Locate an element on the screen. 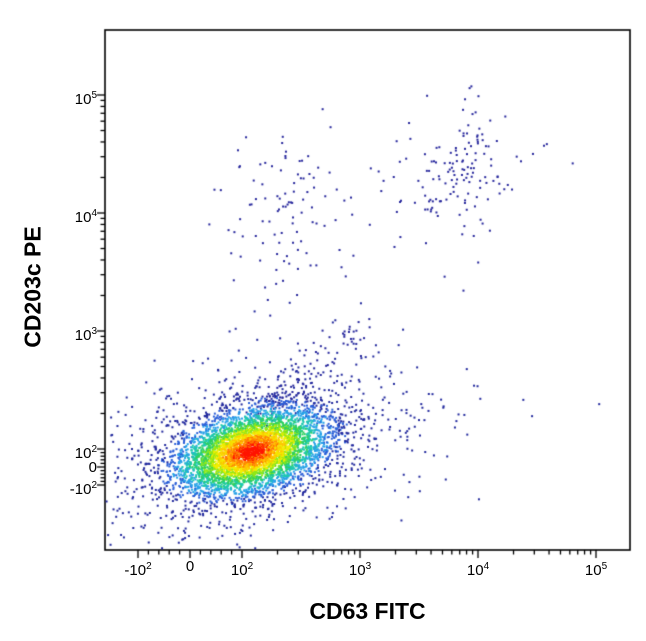 The image size is (646, 641). x-tick-label: 0 is located at coordinates (190, 566).